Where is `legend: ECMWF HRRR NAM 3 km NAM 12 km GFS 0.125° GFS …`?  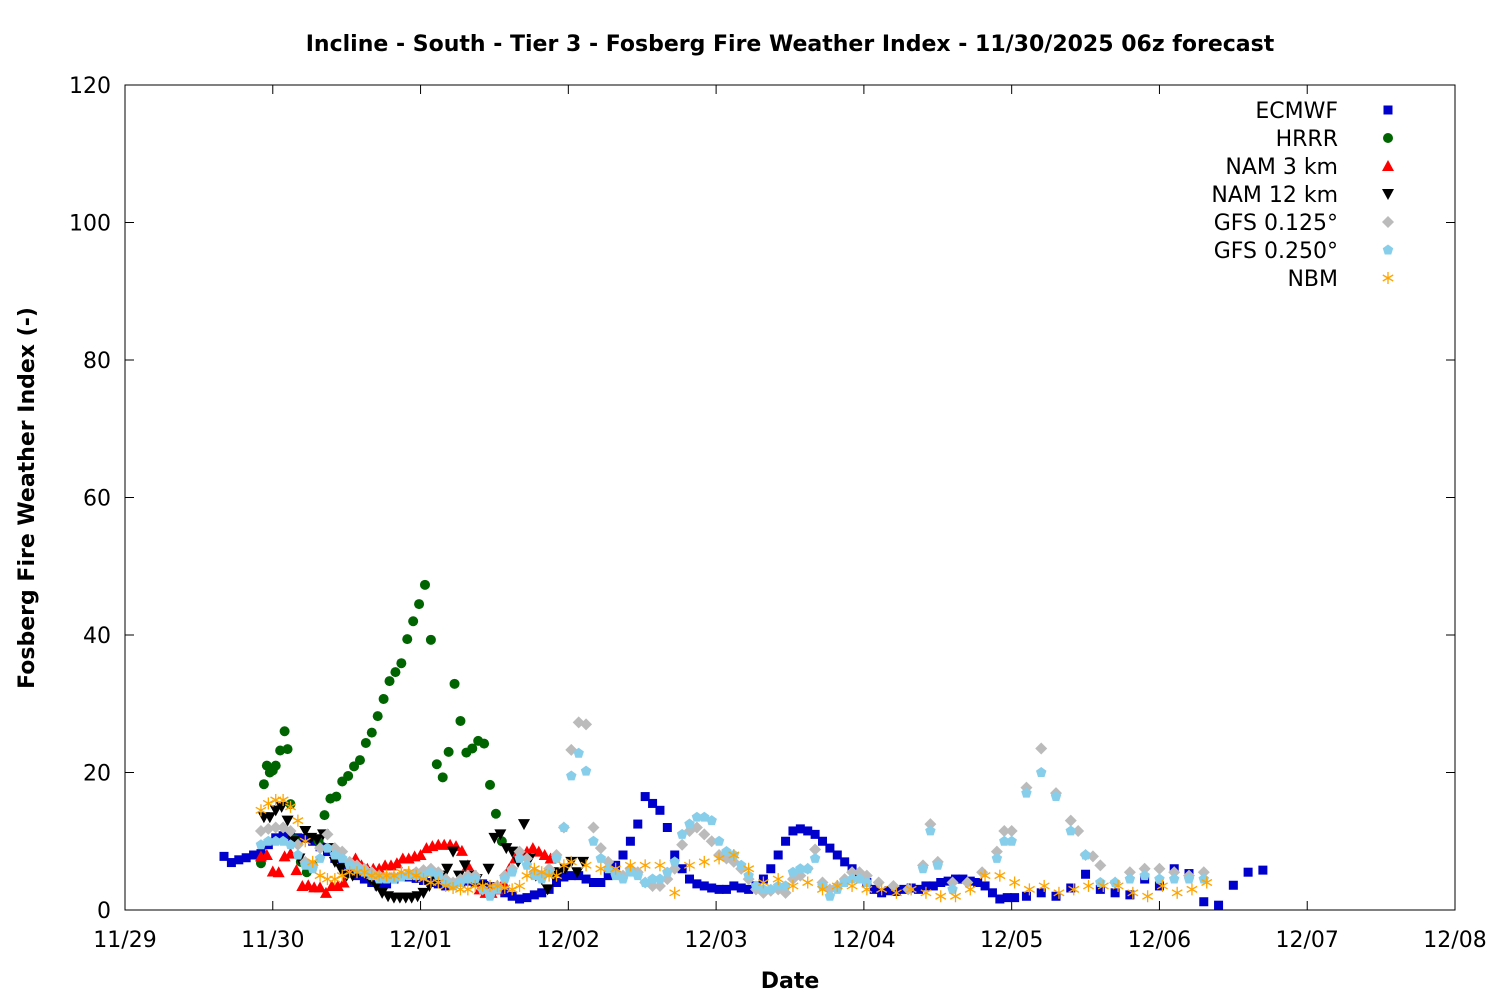
legend: ECMWF HRRR NAM 3 km NAM 12 km GFS 0.125° GFS … is located at coordinates (1302, 195).